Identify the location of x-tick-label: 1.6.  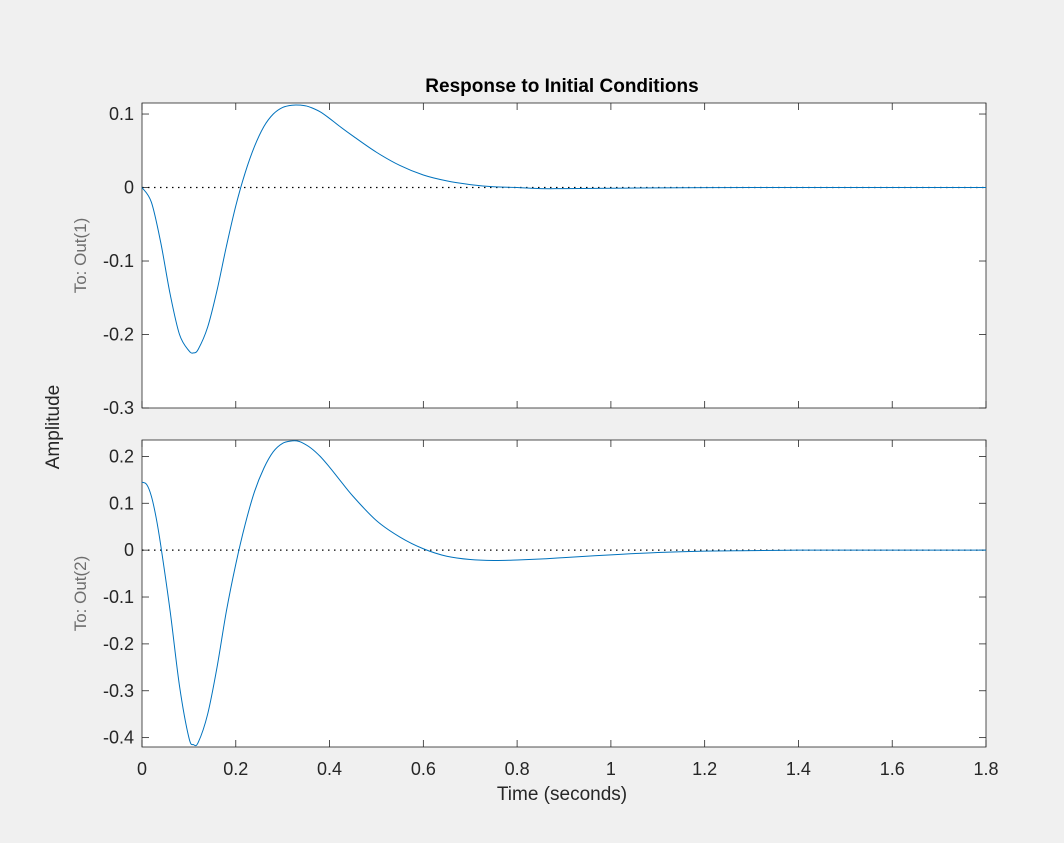
(892, 769).